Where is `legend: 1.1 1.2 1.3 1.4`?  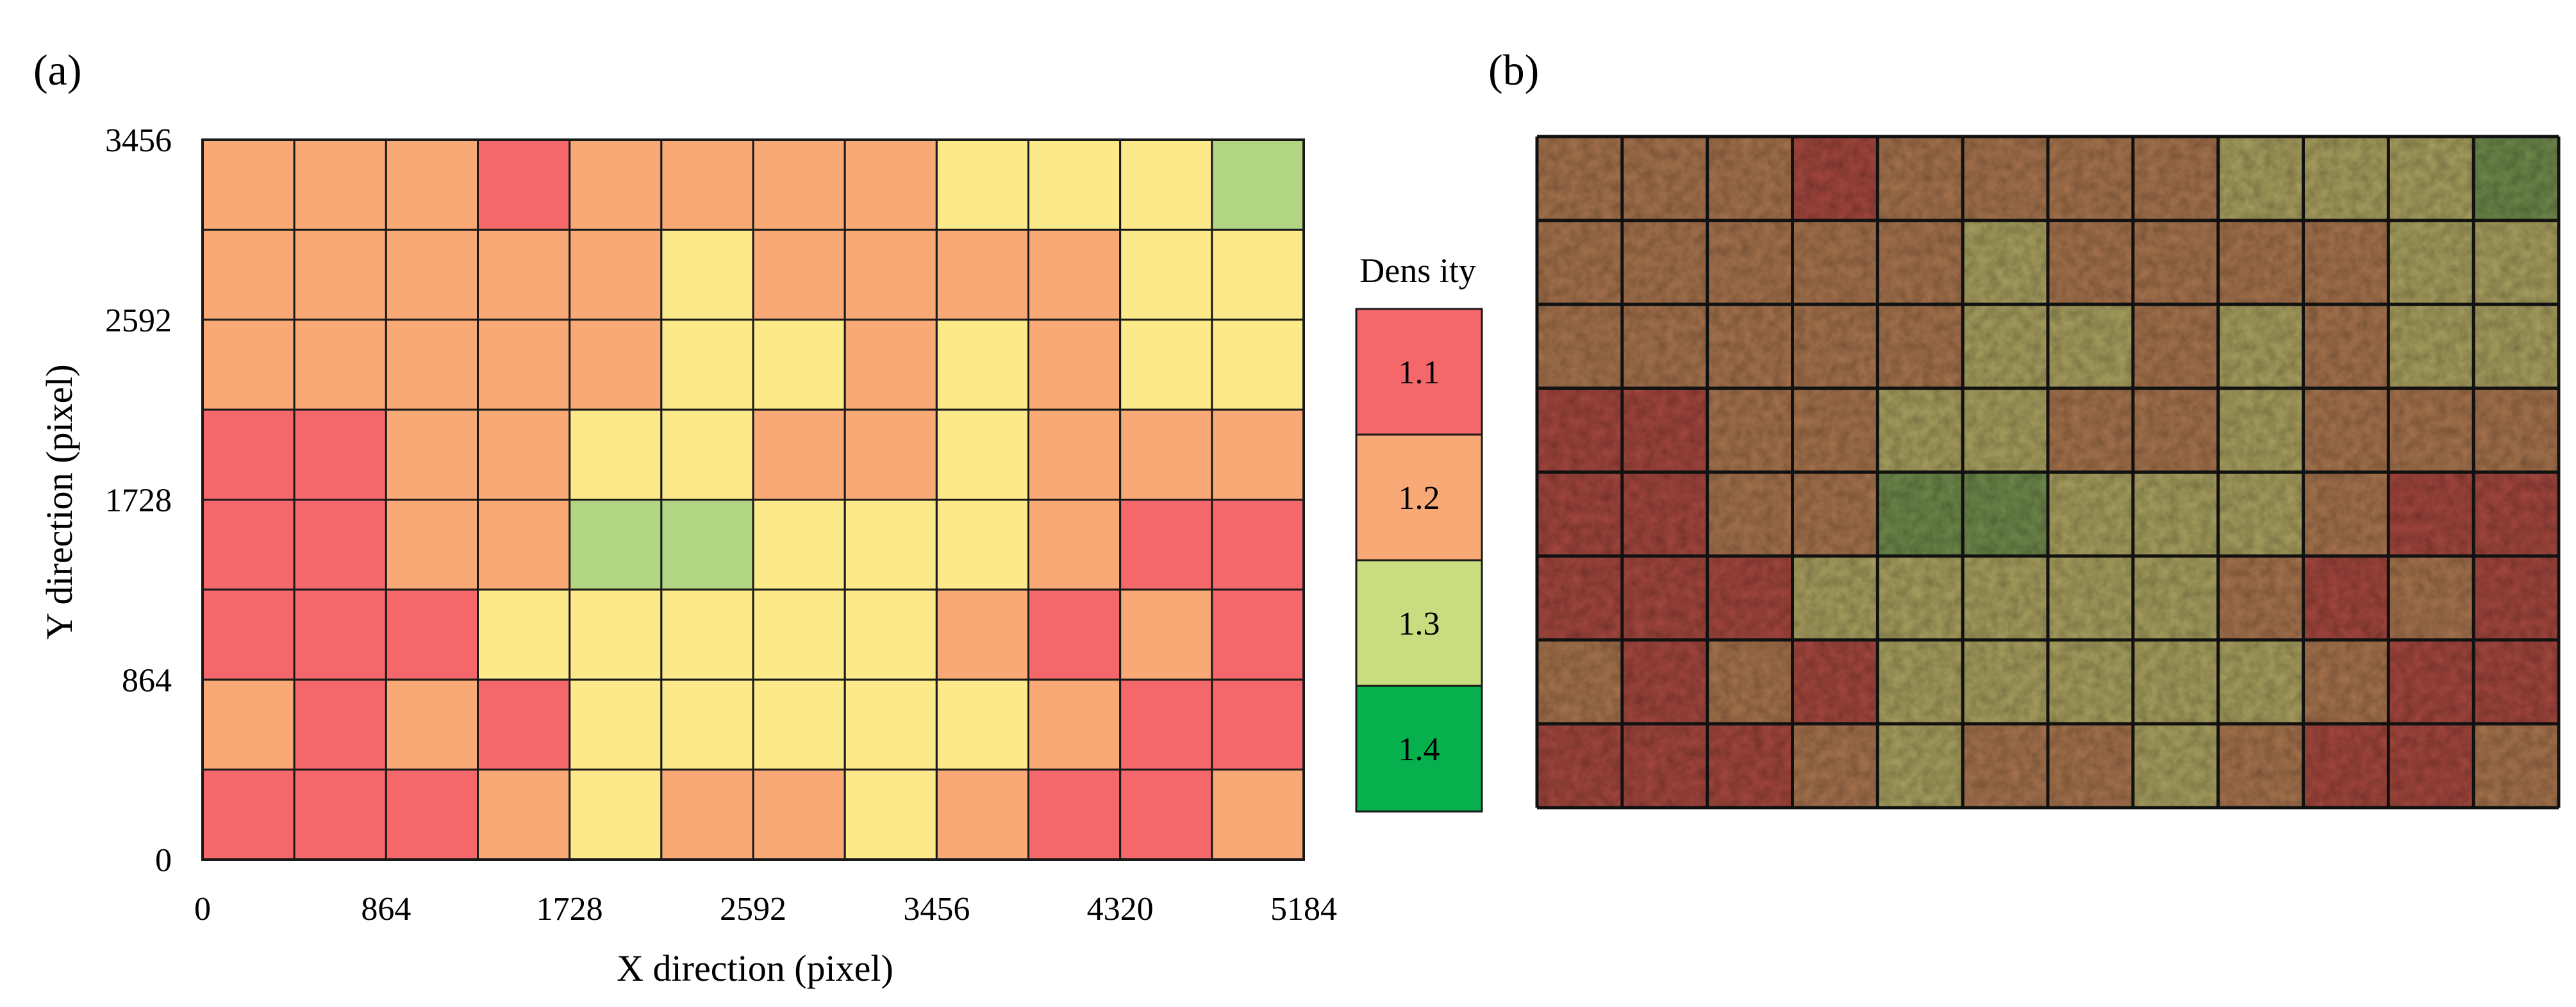
legend: 1.1 1.2 1.3 1.4 is located at coordinates (1419, 560).